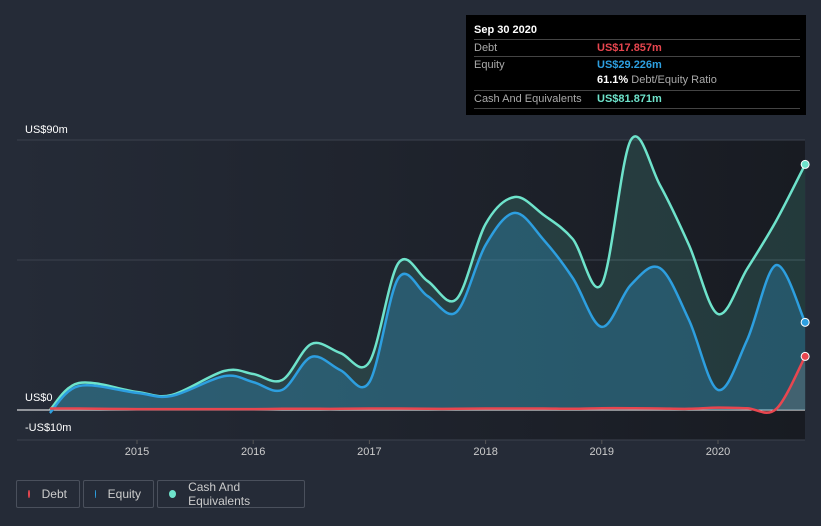  I want to click on tooltip-cash-row: Cash And Equivalents US$81.871m, so click(637, 99).